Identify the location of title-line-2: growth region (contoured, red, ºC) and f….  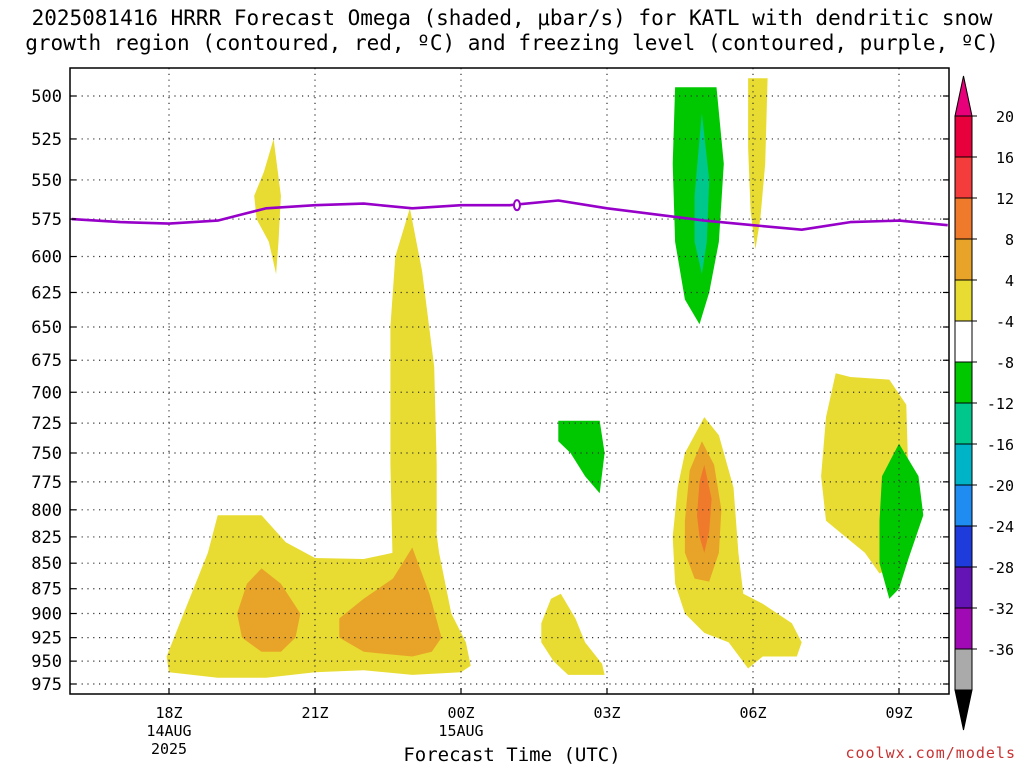
(512, 43).